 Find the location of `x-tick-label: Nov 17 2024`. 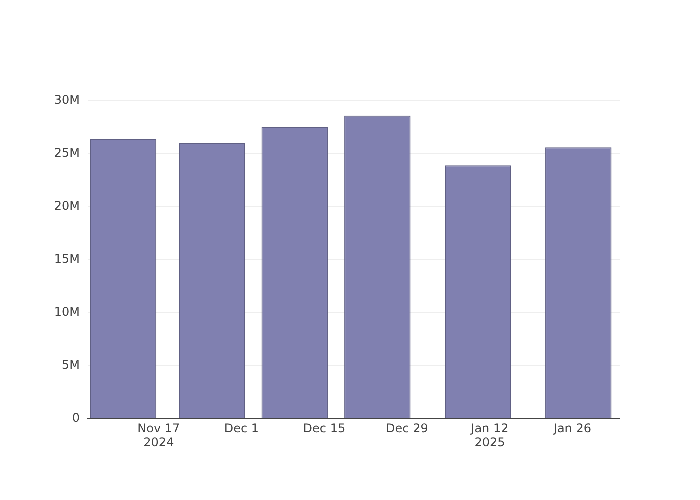

x-tick-label: Nov 17 2024 is located at coordinates (159, 435).